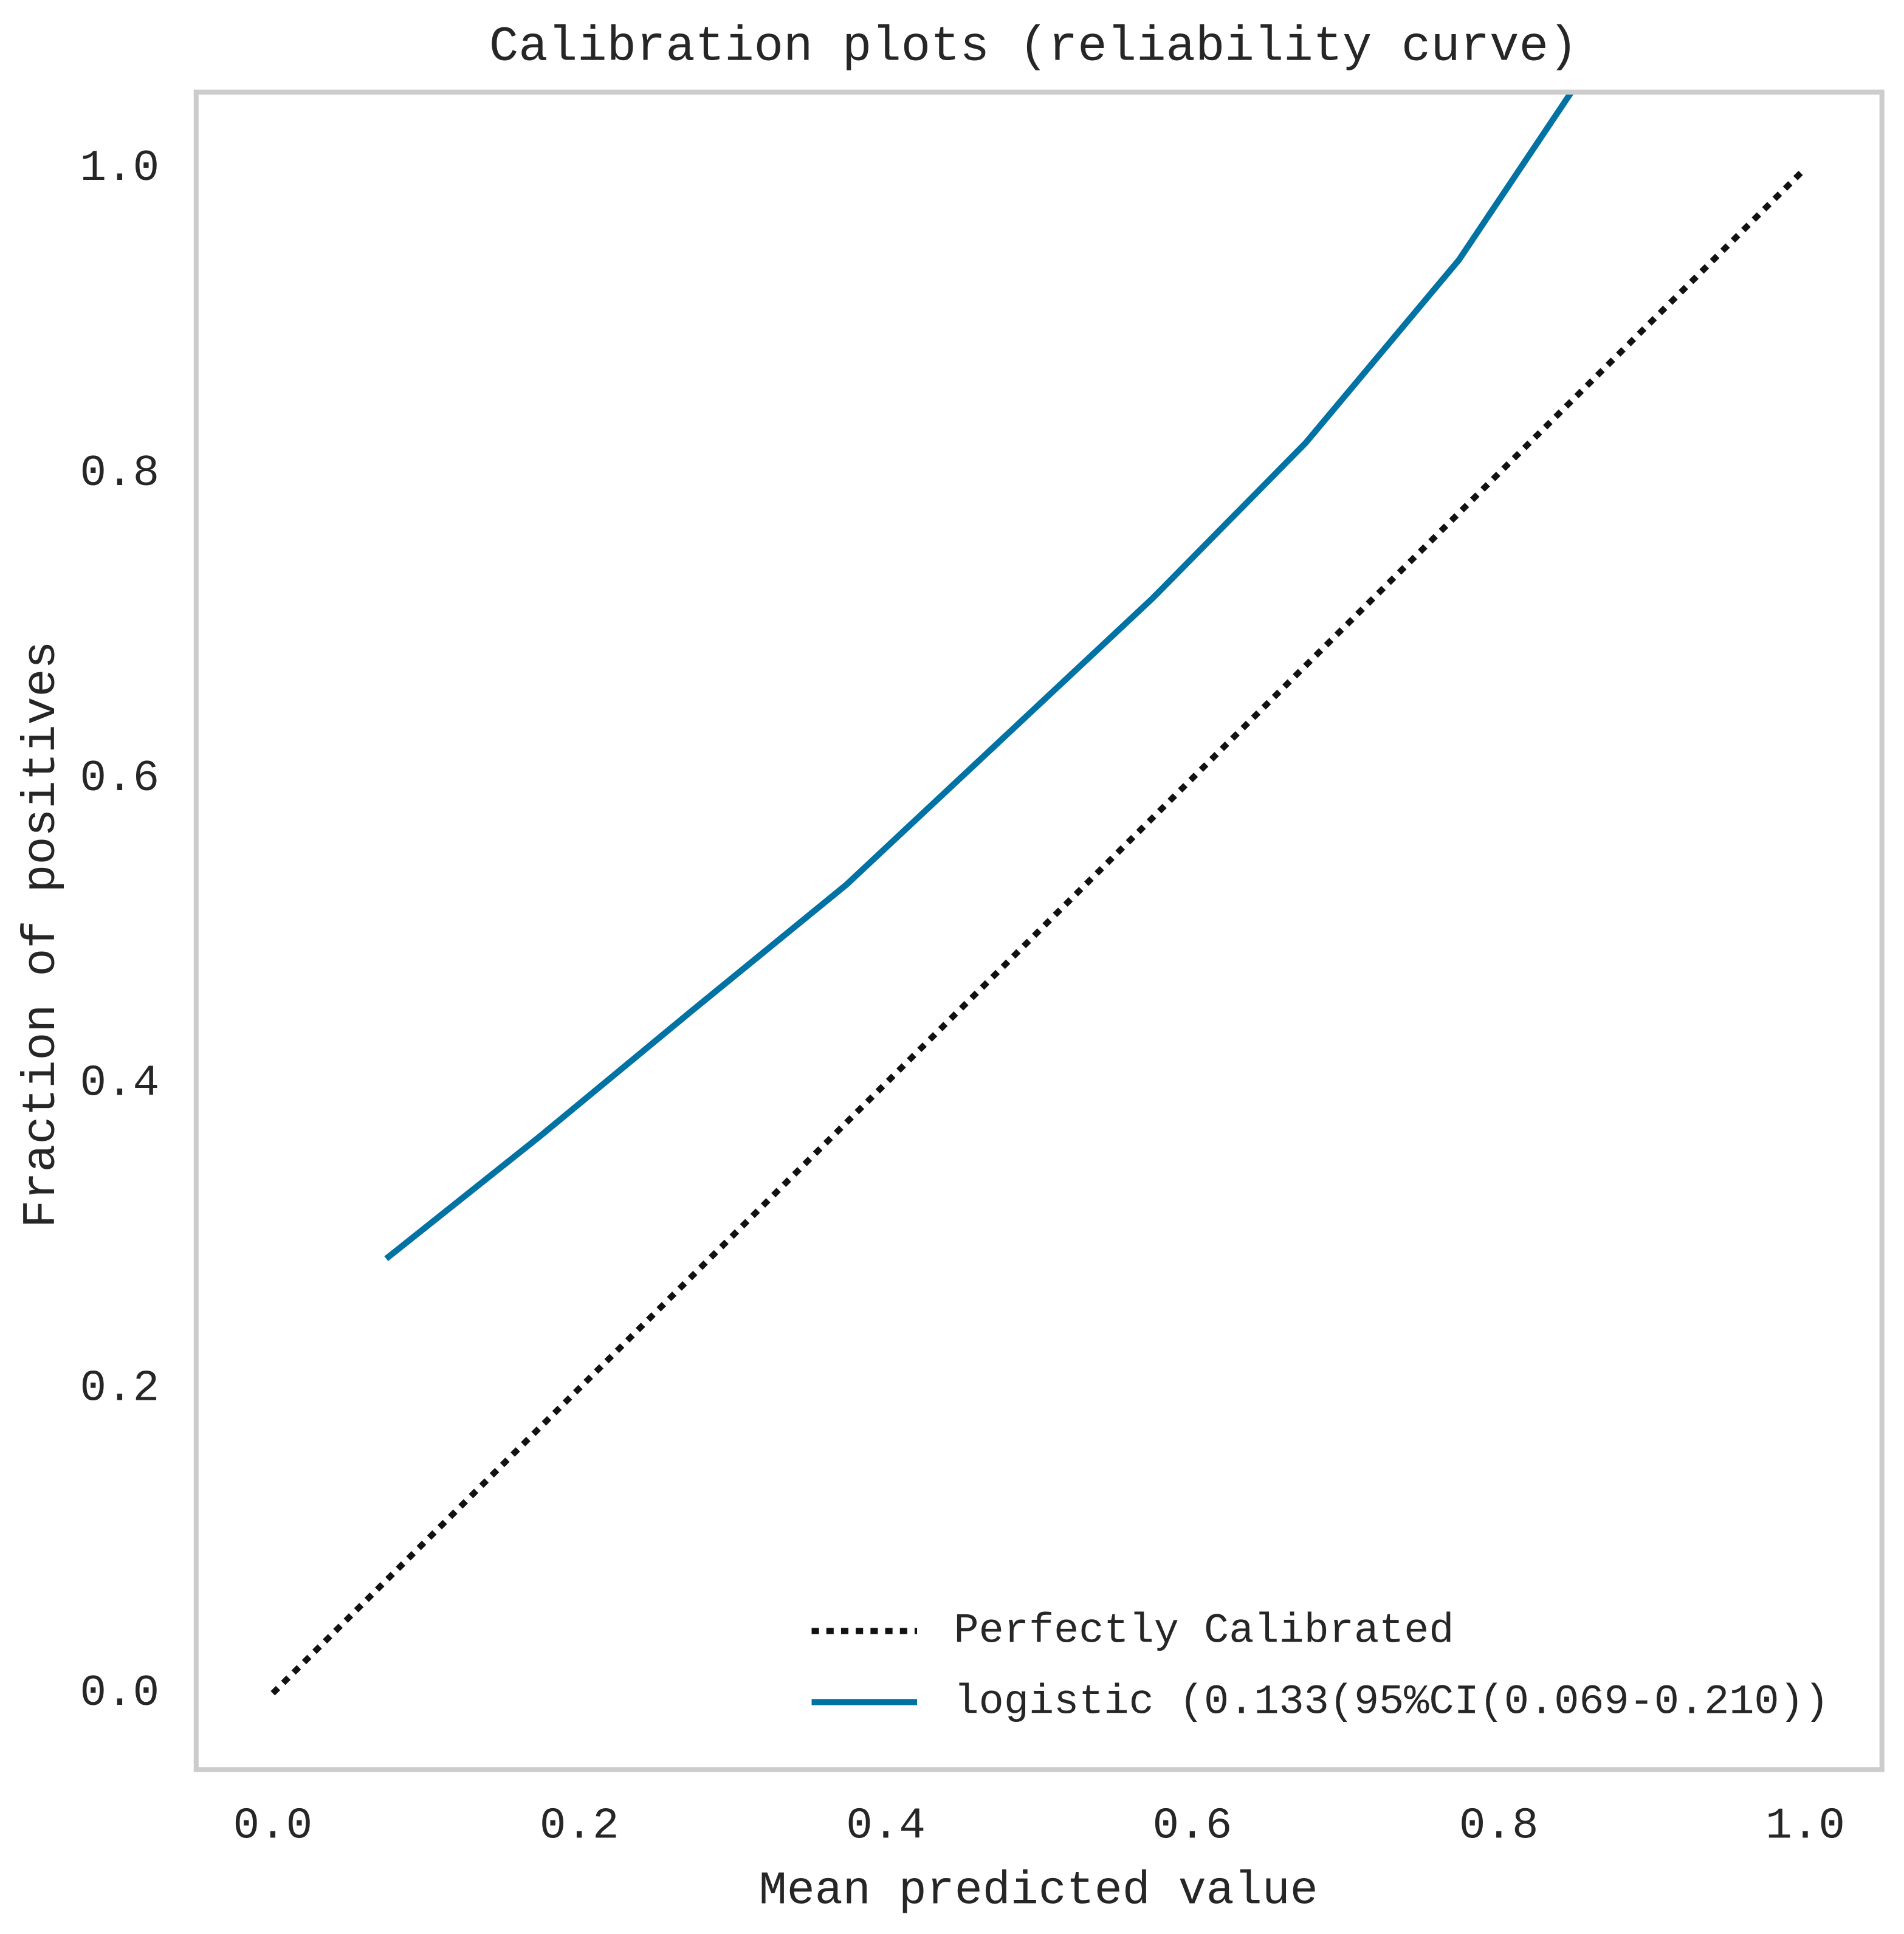 The height and width of the screenshot is (1934, 1904). I want to click on y-tick-label: 0.6, so click(120, 779).